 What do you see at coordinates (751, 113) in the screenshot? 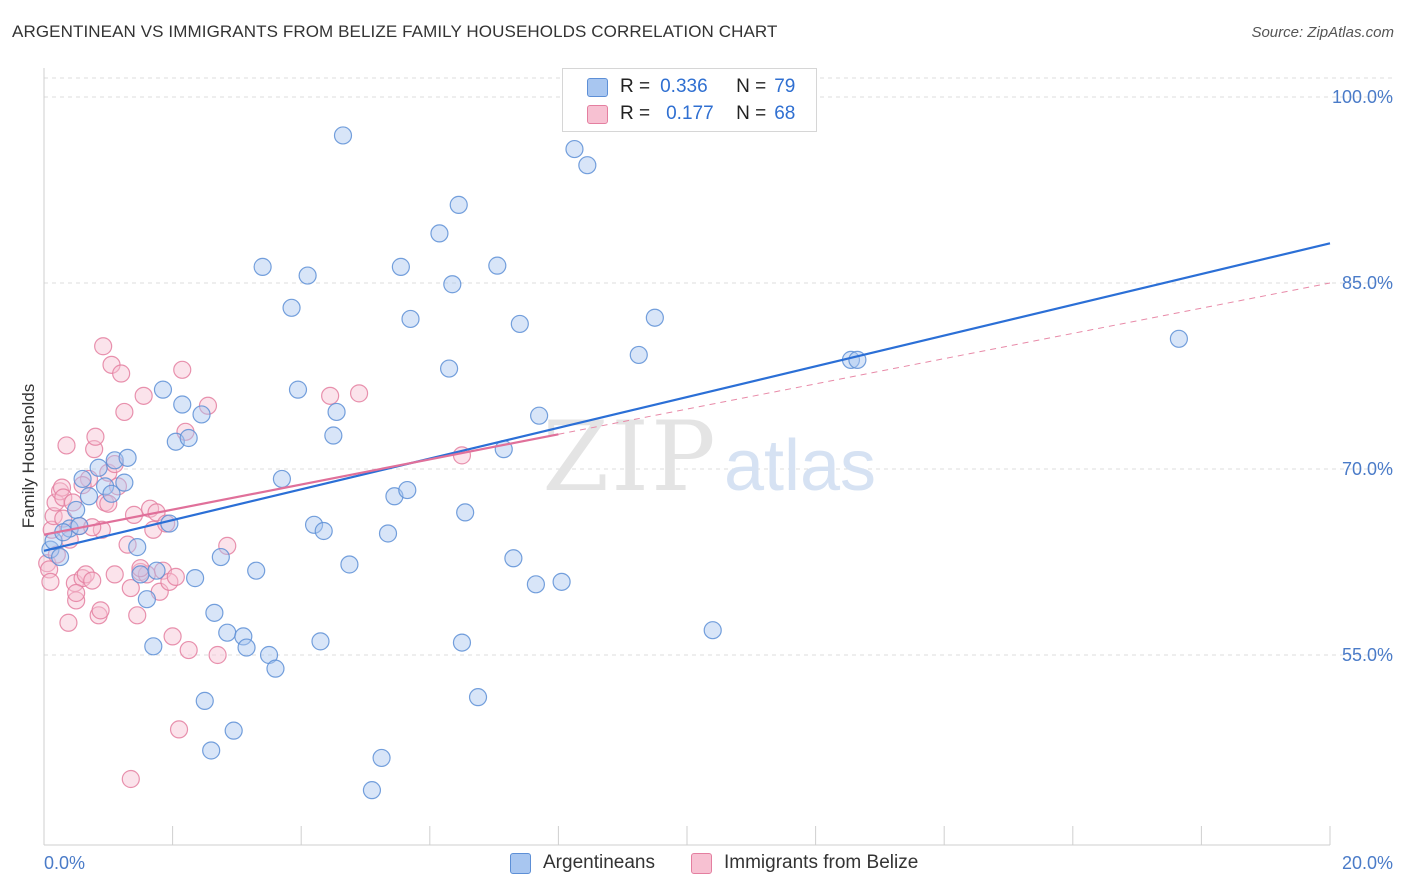
I see `legend-n-label: N =` at bounding box center [751, 113].